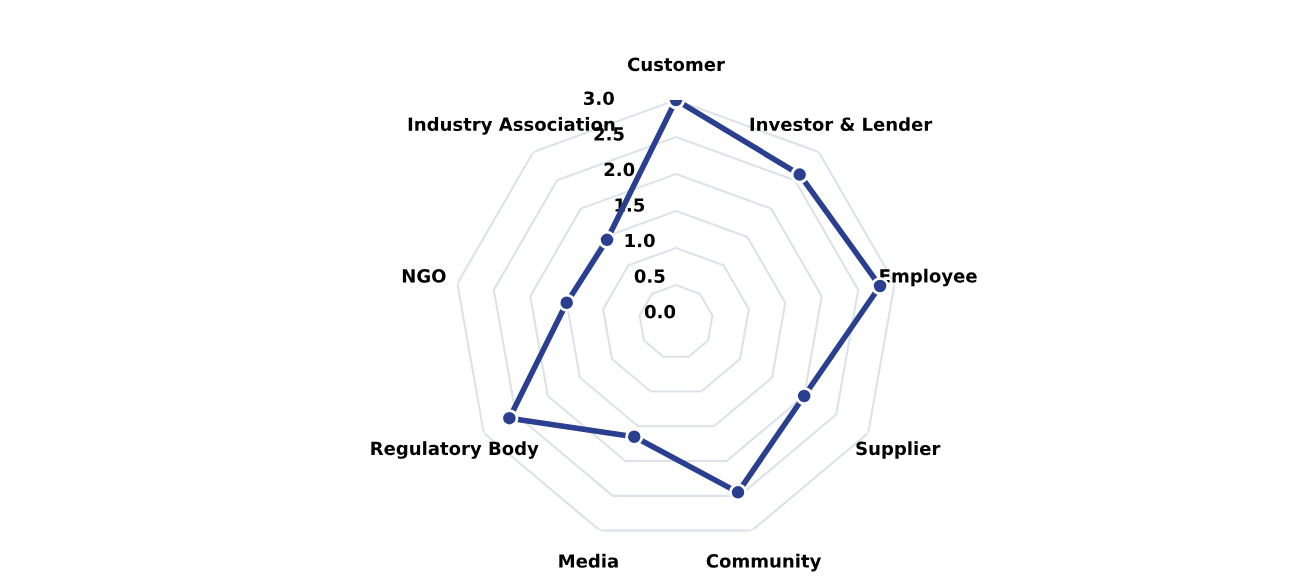 The width and height of the screenshot is (1316, 587). I want to click on y-tick-label: 3.0, so click(599, 98).